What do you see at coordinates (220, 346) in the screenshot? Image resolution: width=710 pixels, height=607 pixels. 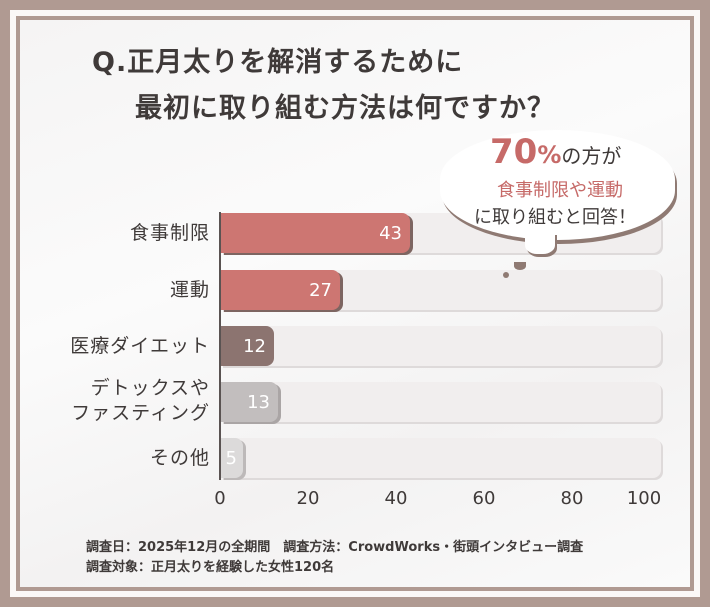 I see `y-axis-line` at bounding box center [220, 346].